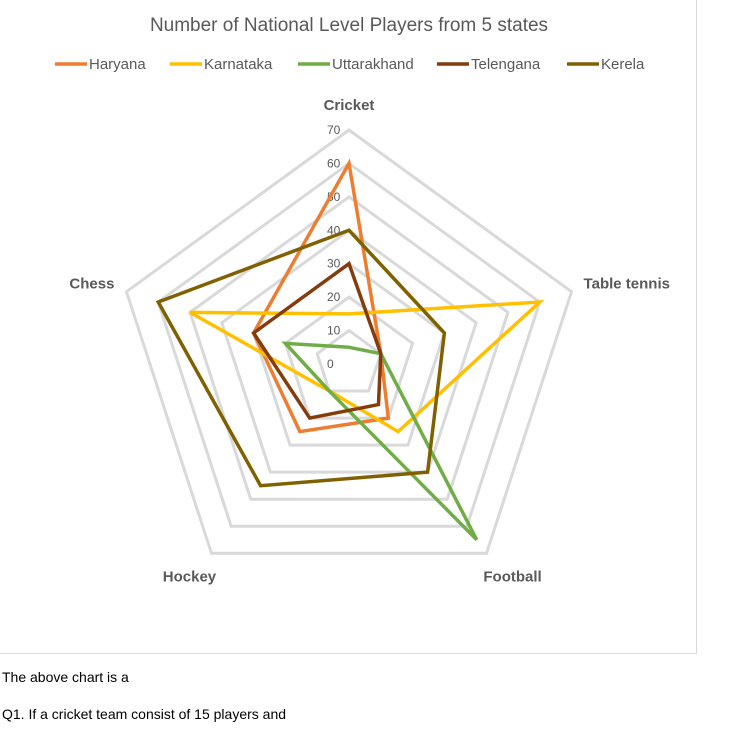  What do you see at coordinates (334, 130) in the screenshot?
I see `tick-label: 70` at bounding box center [334, 130].